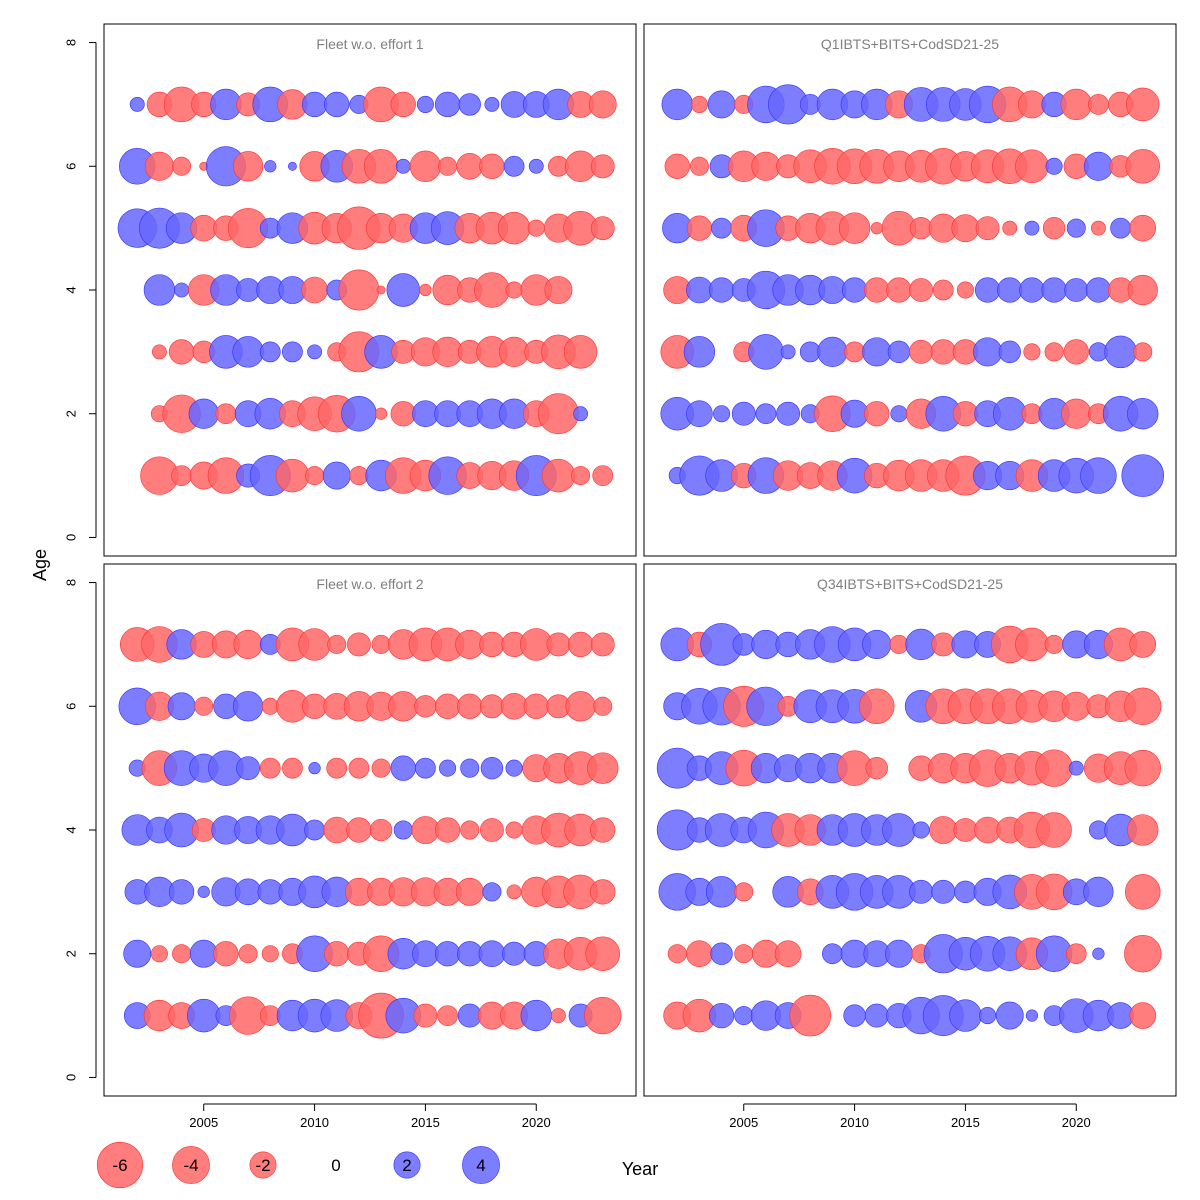  Describe the element at coordinates (854, 1122) in the screenshot. I see `x-tick-label: 2010` at that location.